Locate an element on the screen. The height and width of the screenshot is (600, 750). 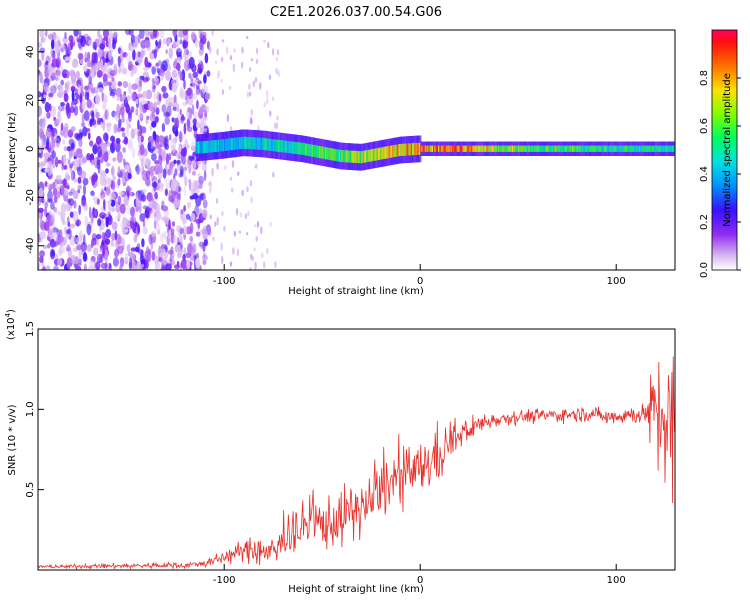
spectrogram-x-label: Height of straight line (km) is located at coordinates (356, 291).